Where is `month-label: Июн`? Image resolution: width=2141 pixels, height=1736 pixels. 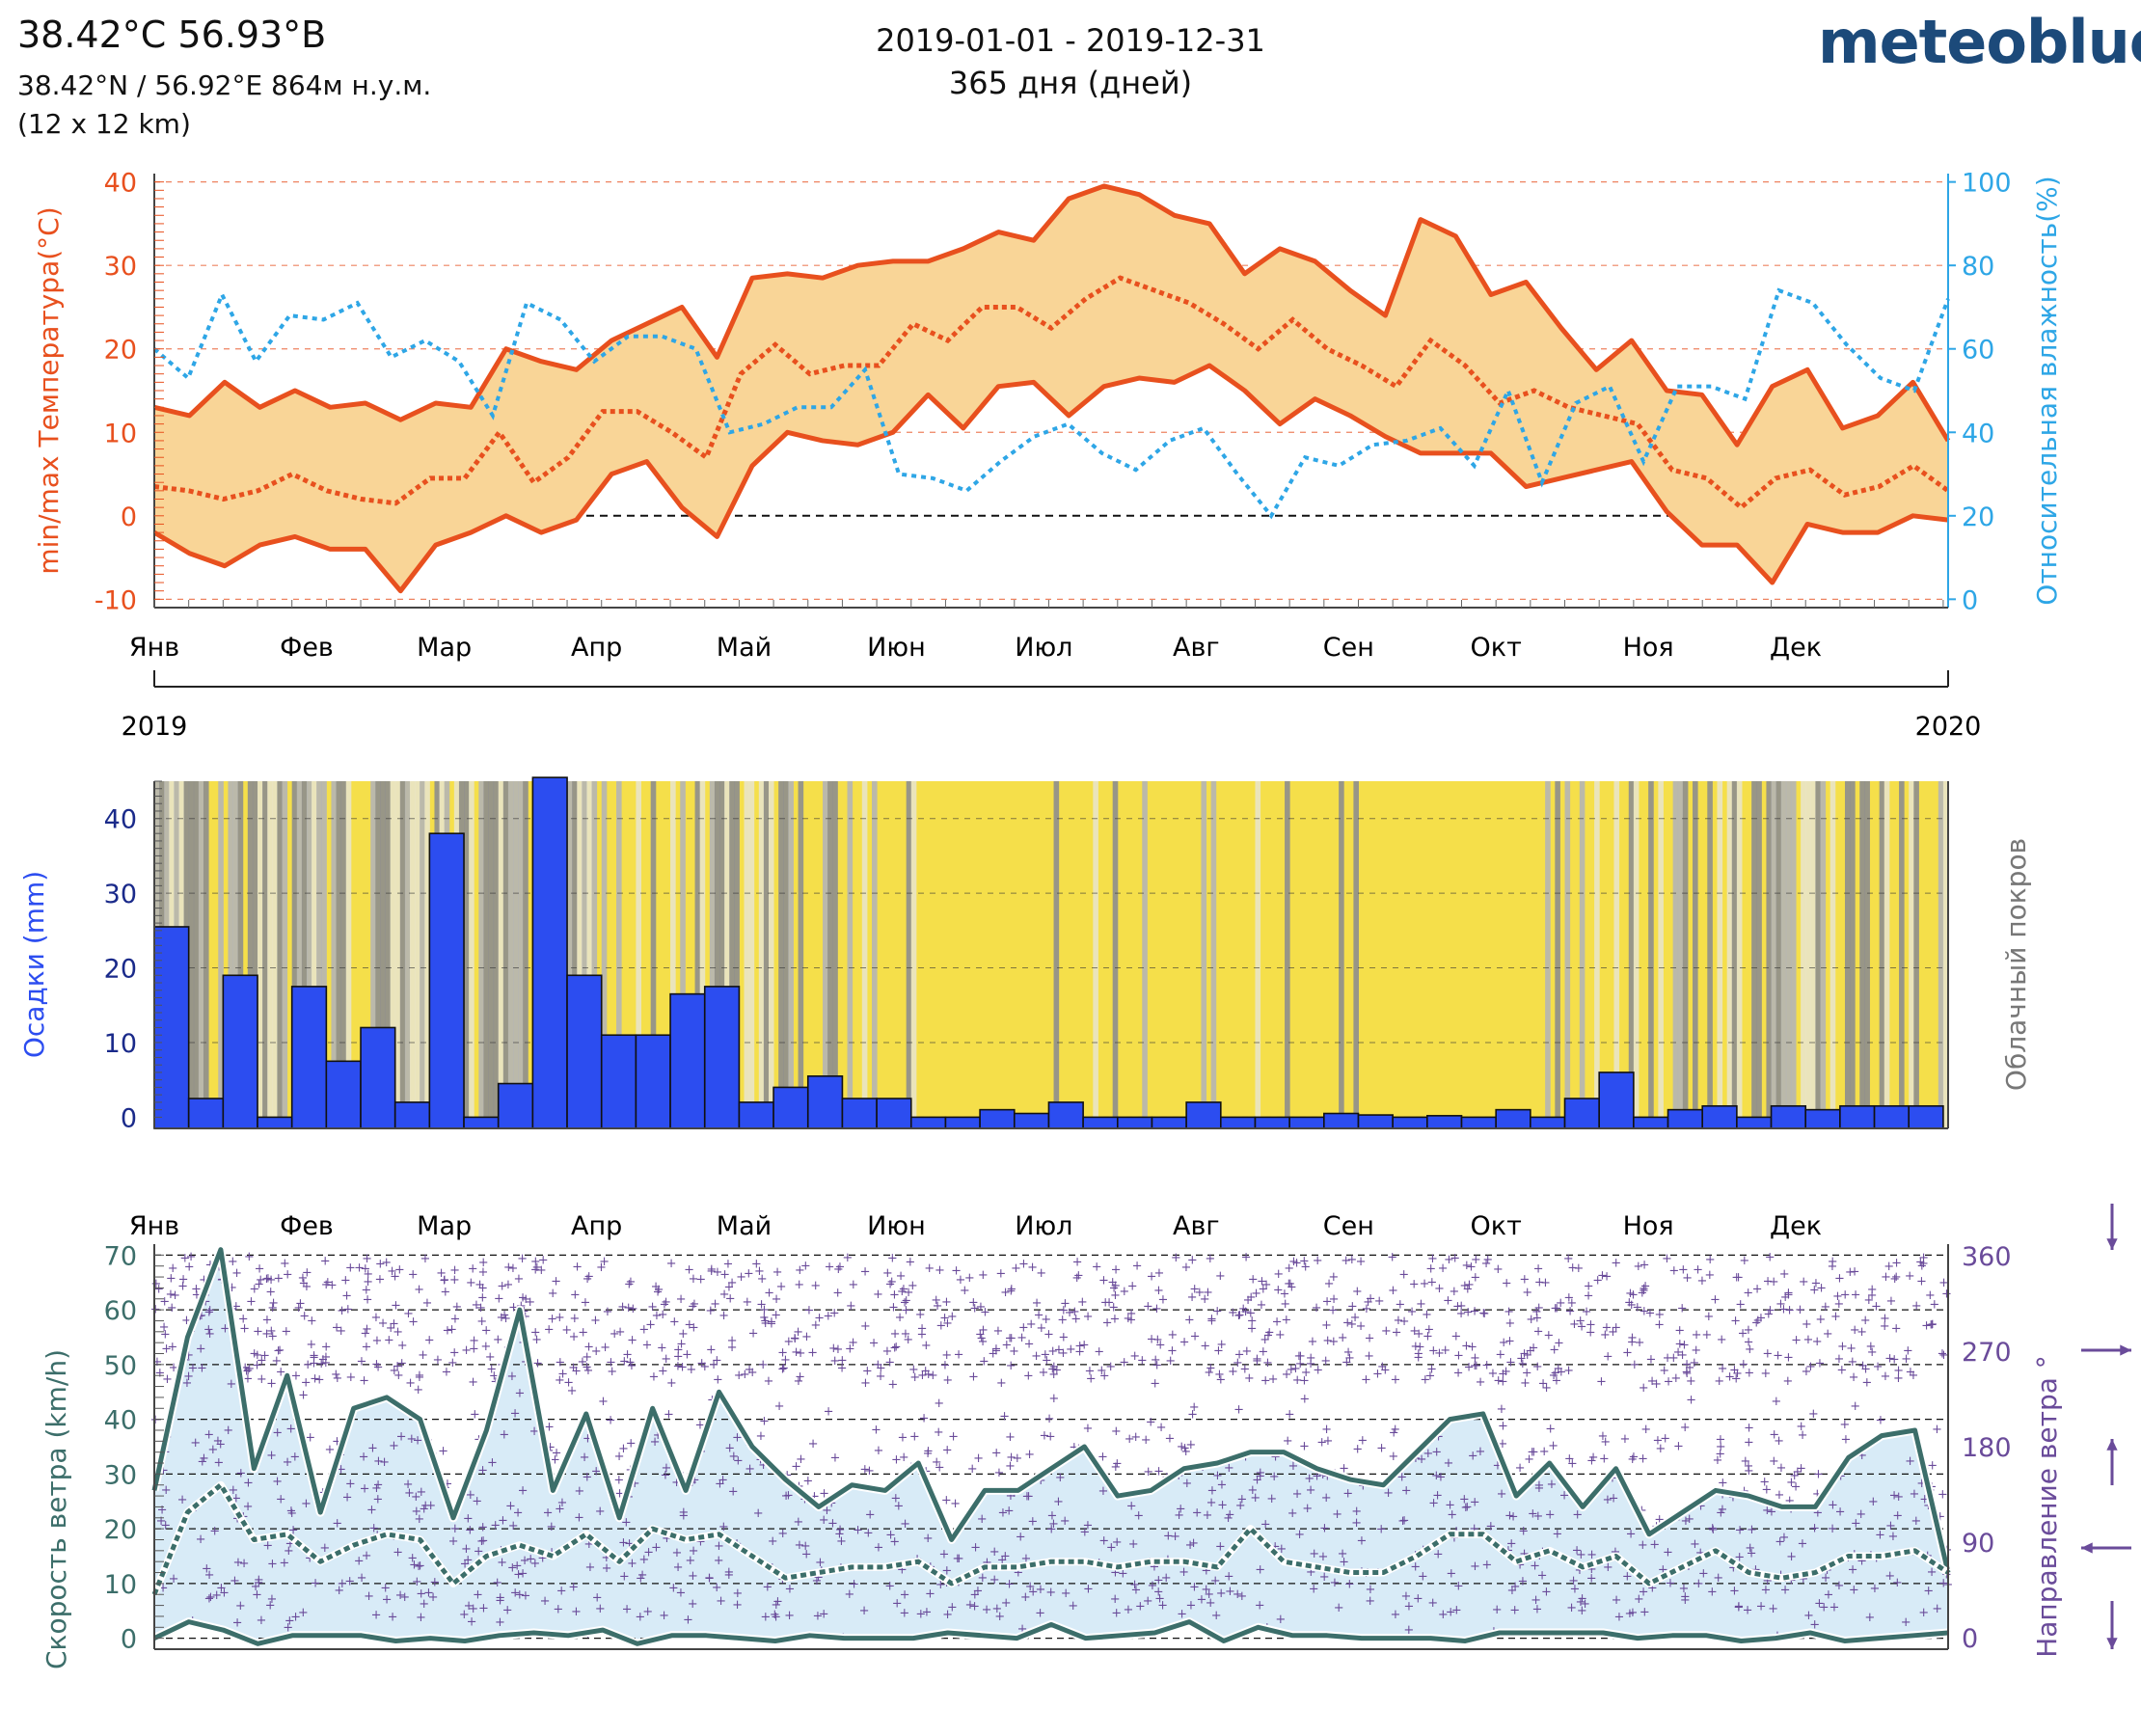
month-label: Июн is located at coordinates (897, 1226).